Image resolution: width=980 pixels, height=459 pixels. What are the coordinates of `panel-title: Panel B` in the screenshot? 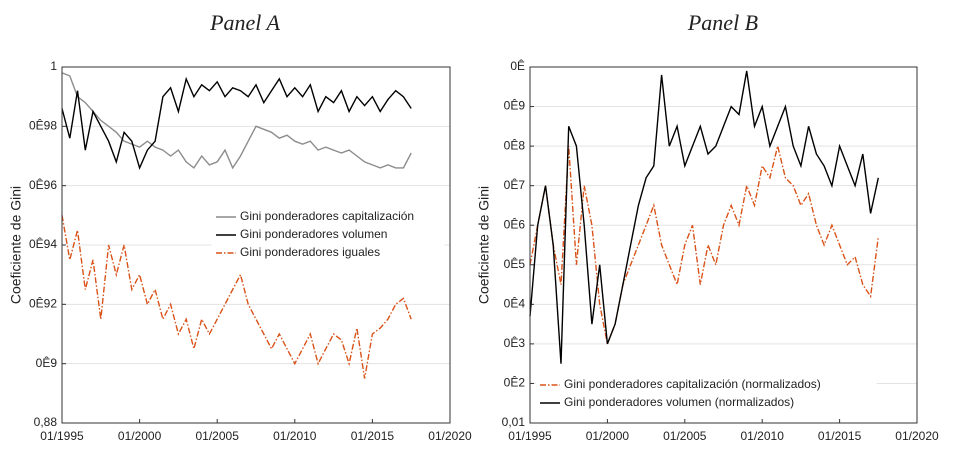 It's located at (722, 22).